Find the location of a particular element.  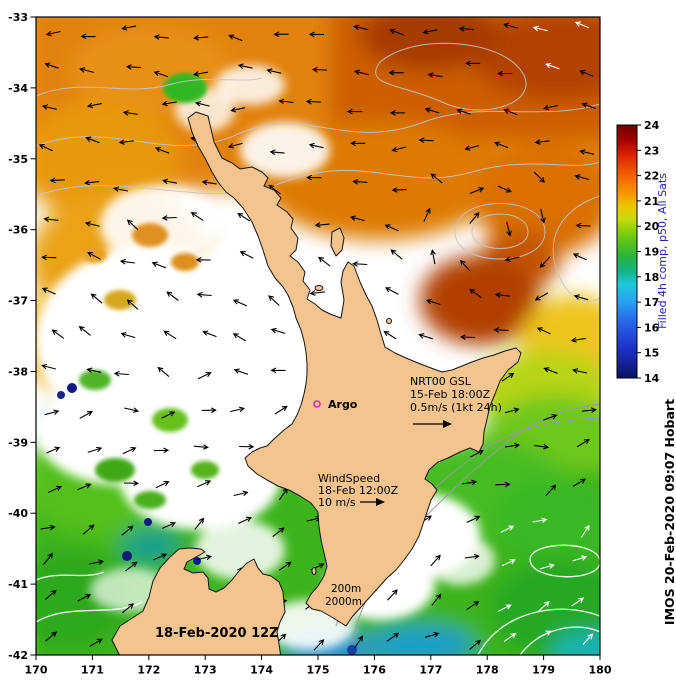

colorbar-tick-label: 24 is located at coordinates (652, 125).